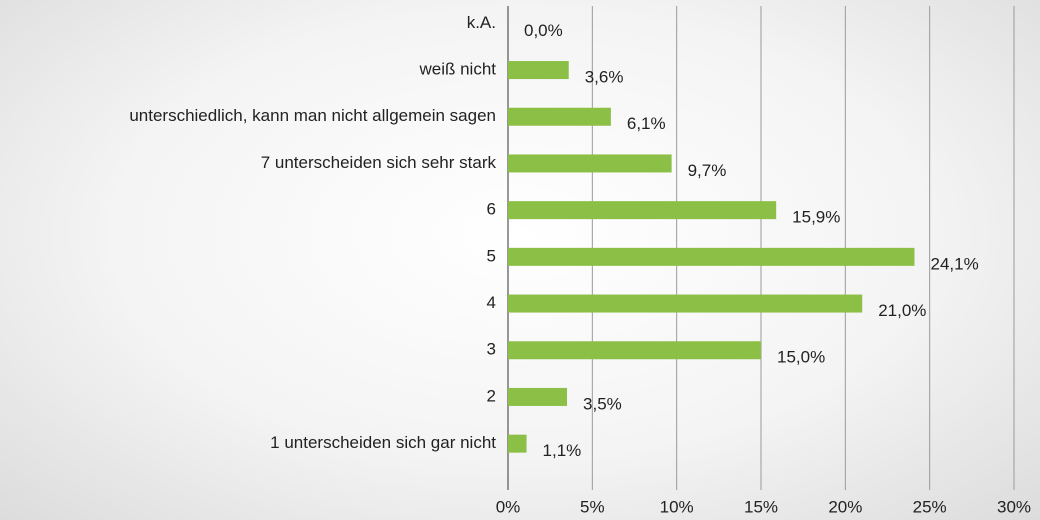 The image size is (1040, 520). I want to click on x-tick-label: 5%, so click(592, 506).